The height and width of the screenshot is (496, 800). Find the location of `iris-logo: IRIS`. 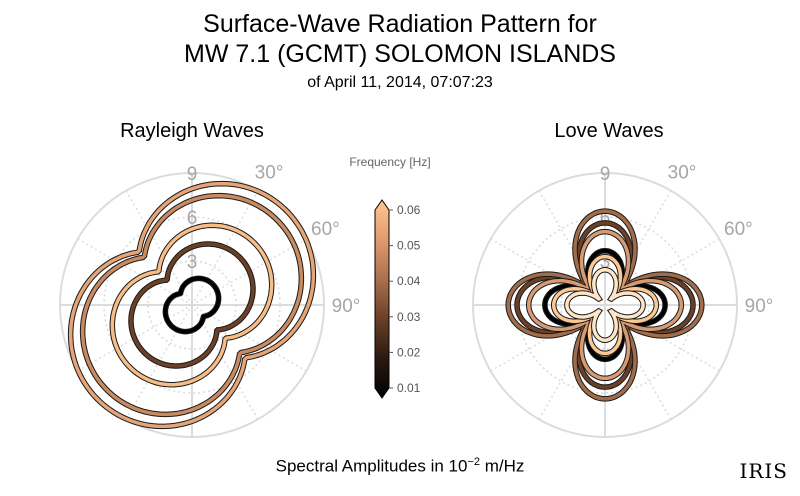

iris-logo: IRIS is located at coordinates (763, 471).